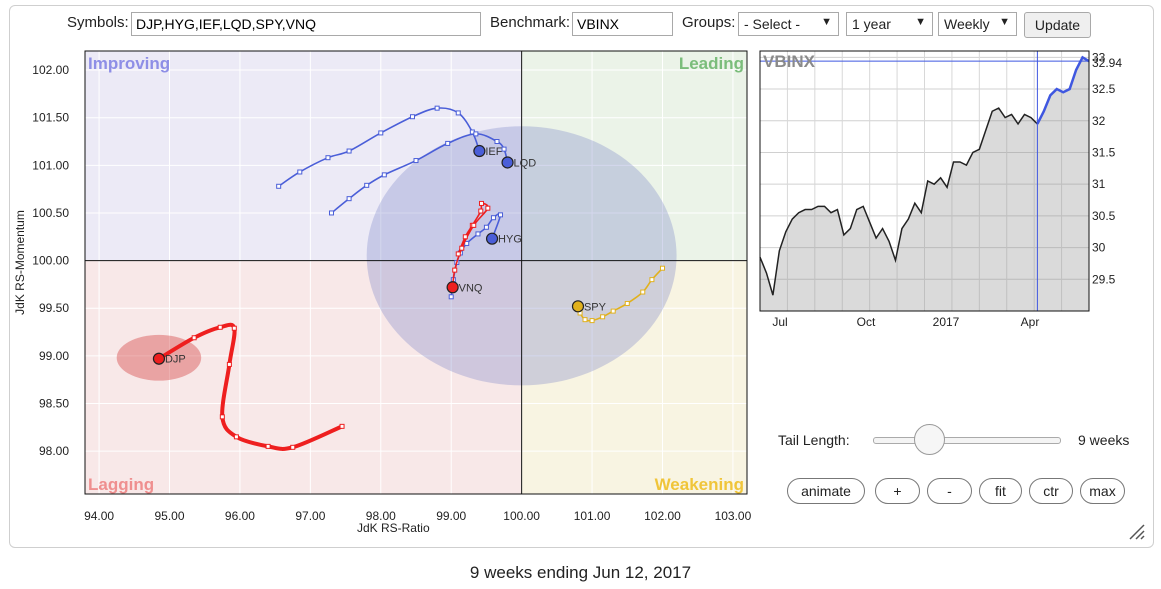  Describe the element at coordinates (471, 288) in the screenshot. I see `vnq-symbol-label: VNQ` at that location.